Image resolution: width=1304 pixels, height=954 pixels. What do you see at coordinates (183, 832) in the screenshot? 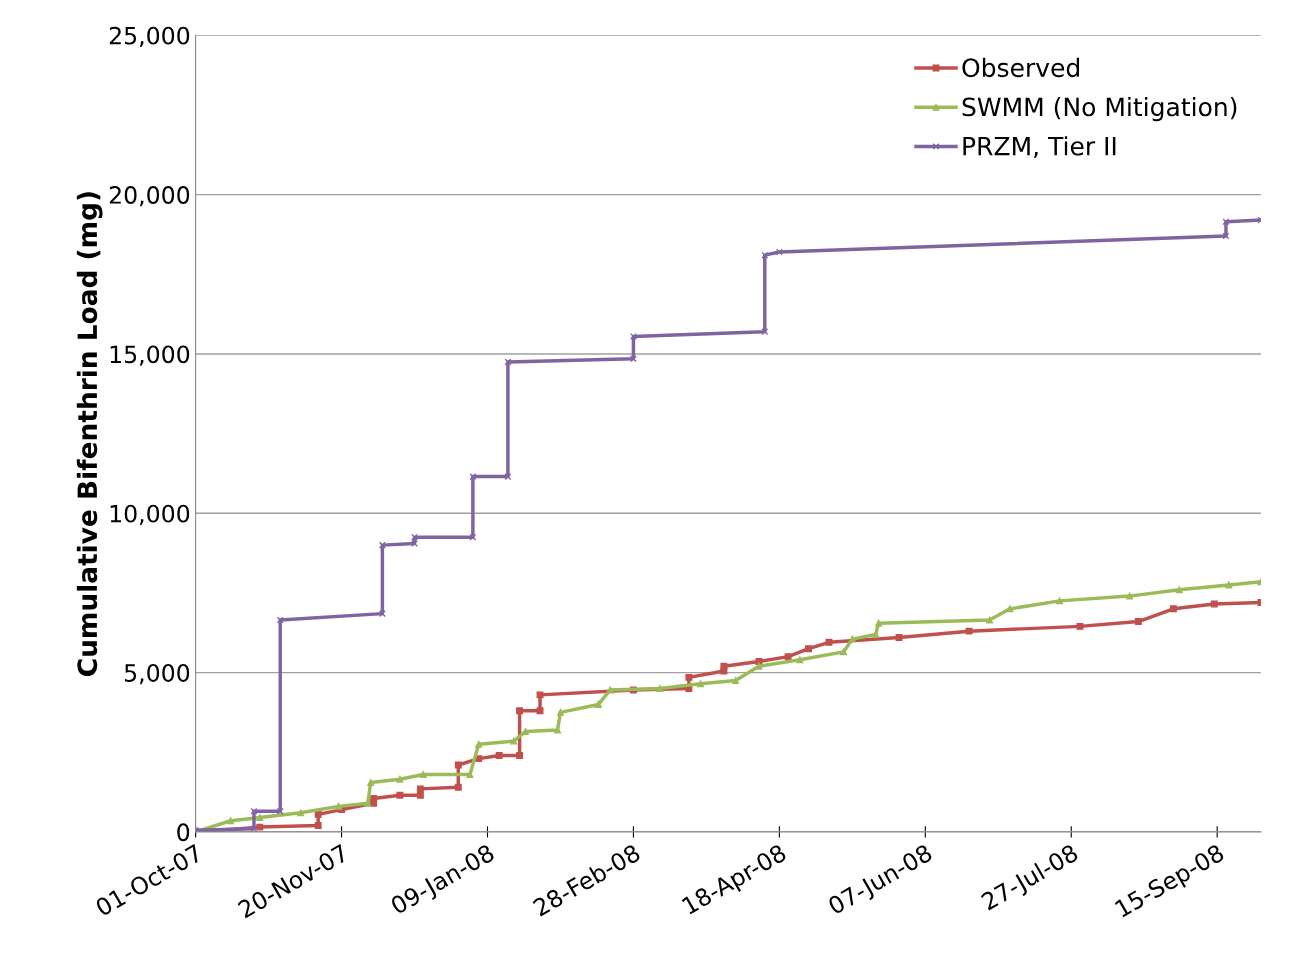
I see `y-tick-label: 0` at bounding box center [183, 832].